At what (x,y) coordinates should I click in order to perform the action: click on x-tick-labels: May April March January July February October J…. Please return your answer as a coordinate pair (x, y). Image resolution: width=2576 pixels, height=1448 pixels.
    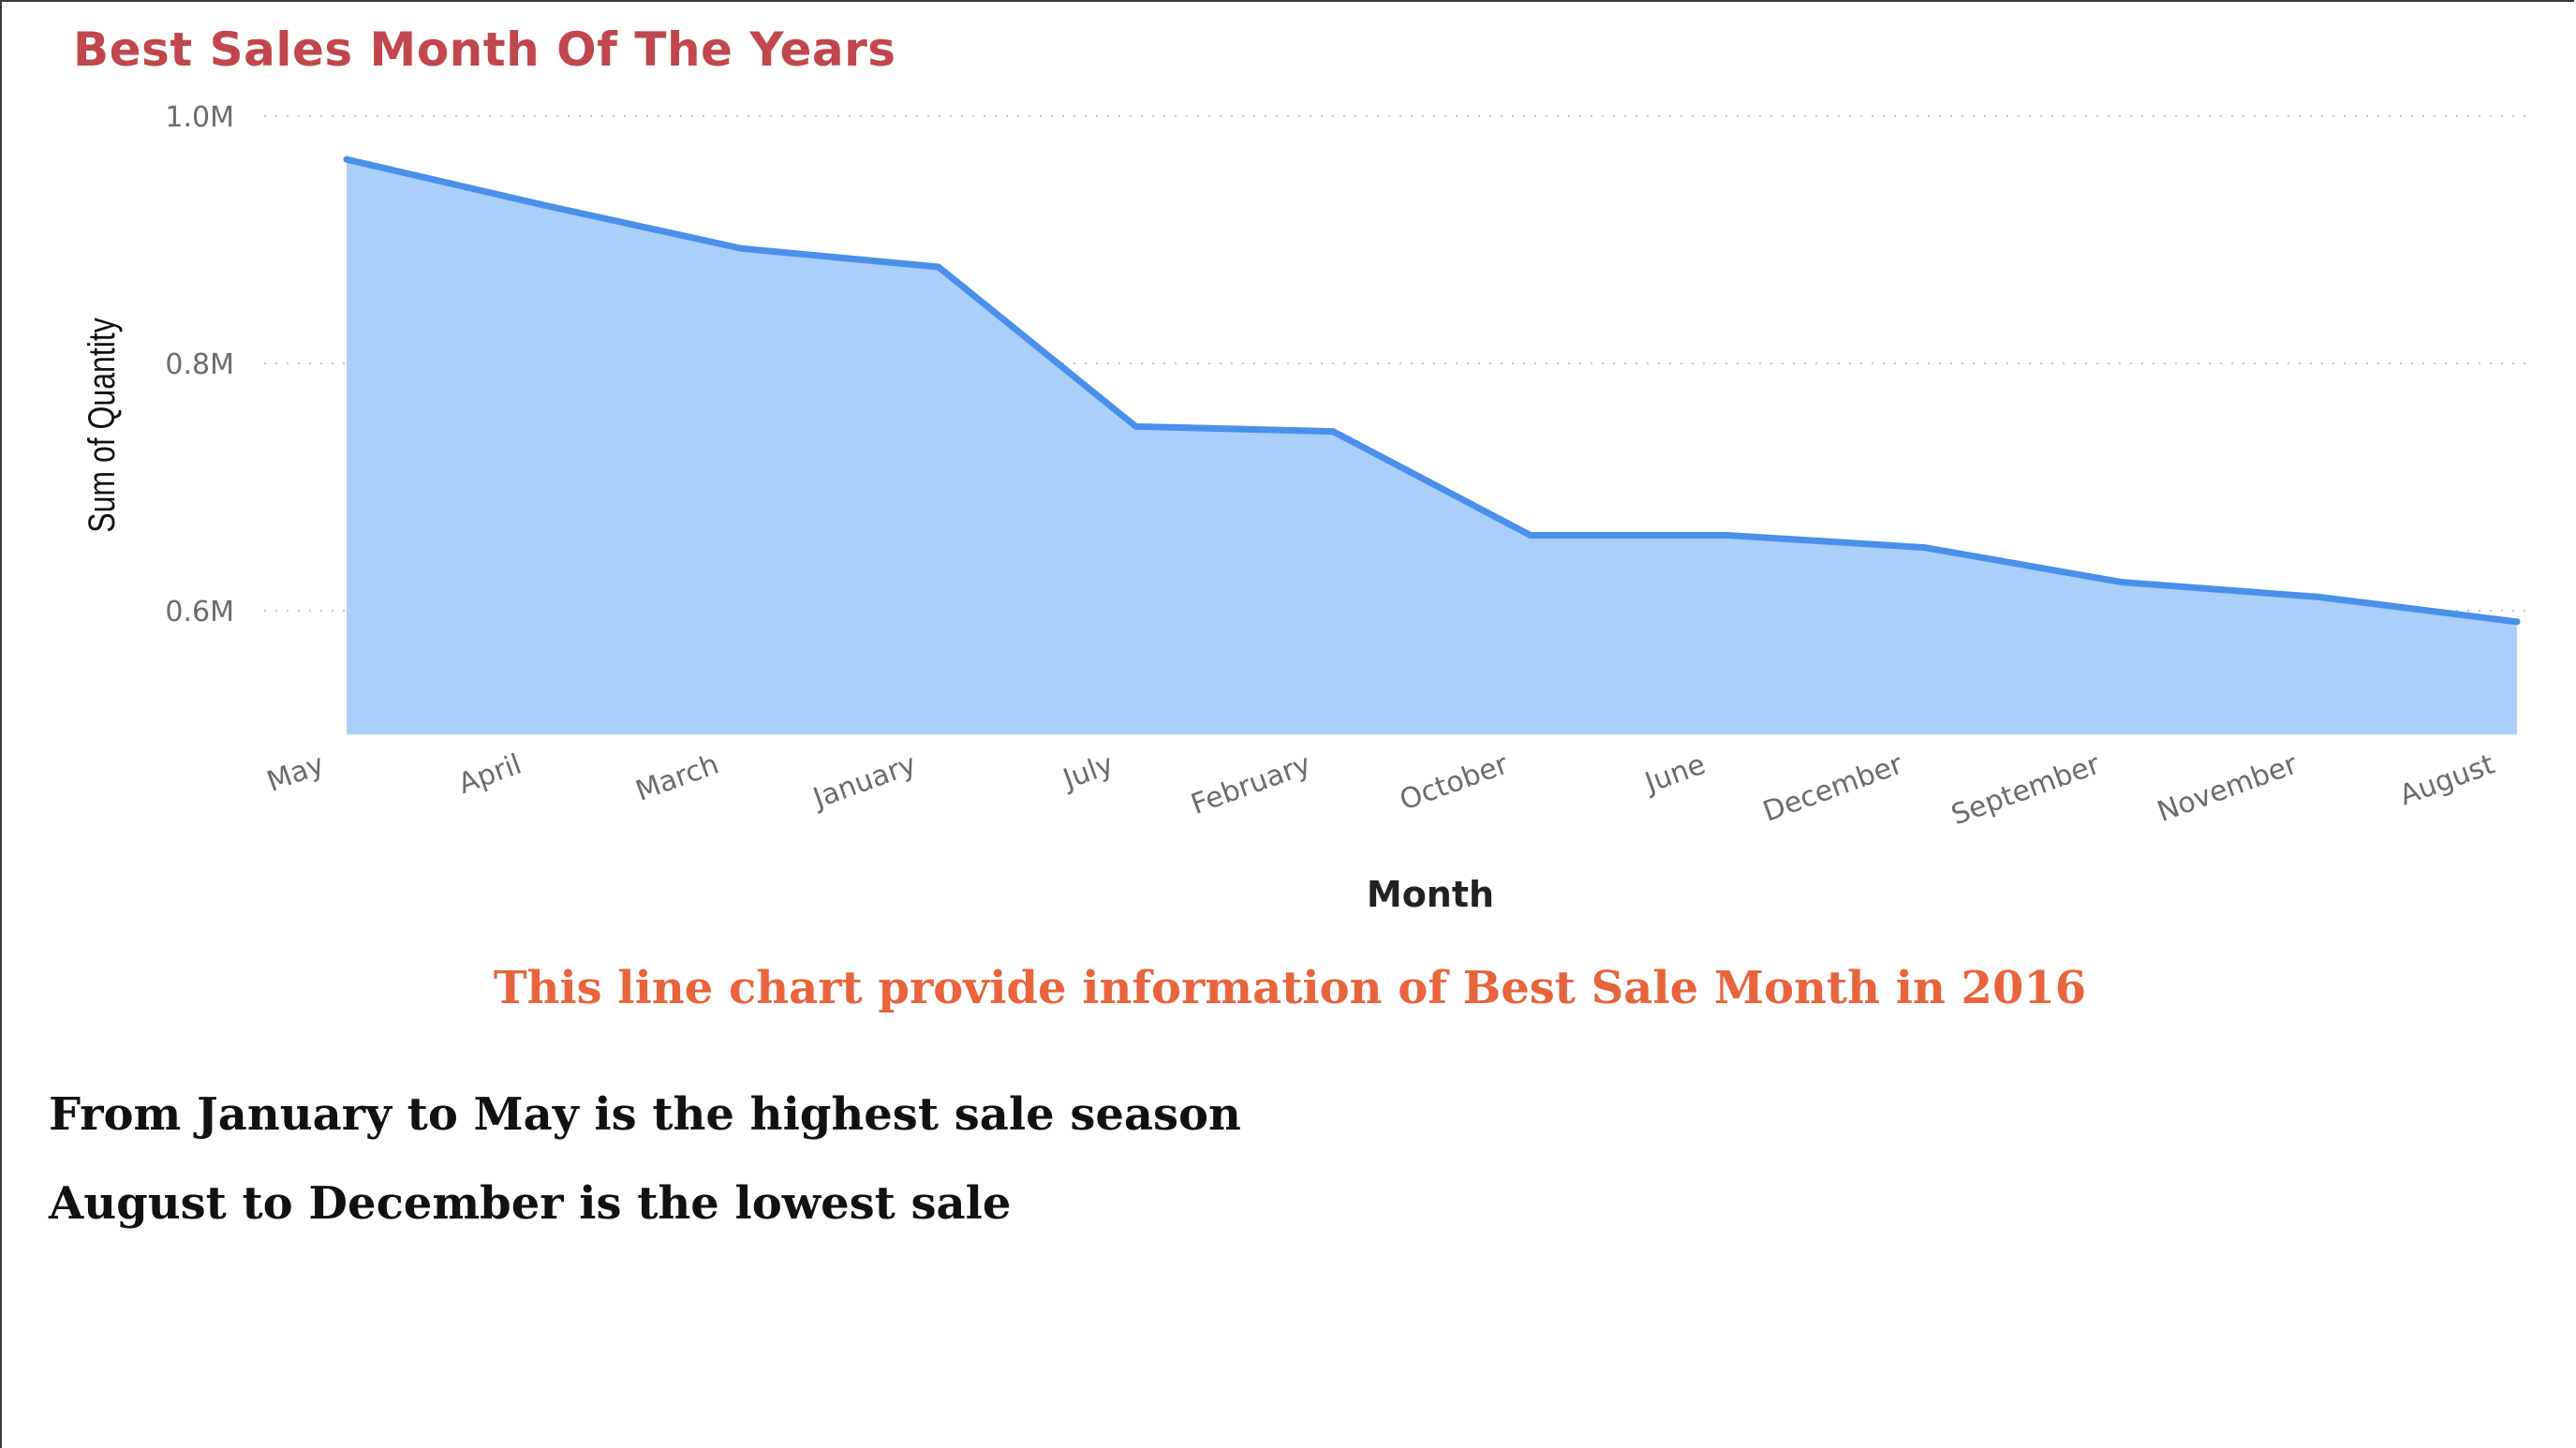
    Looking at the image, I should click on (1380, 789).